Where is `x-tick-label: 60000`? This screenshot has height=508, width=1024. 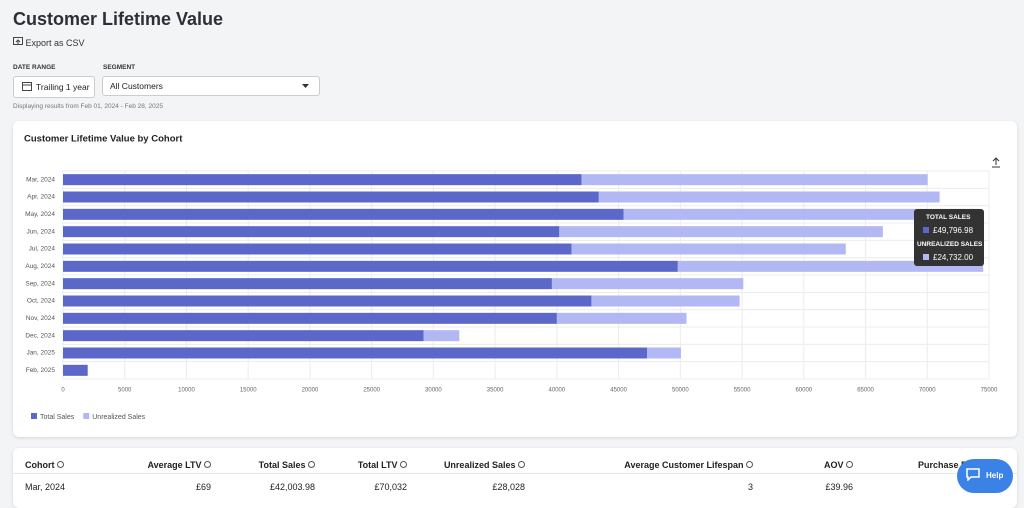
x-tick-label: 60000 is located at coordinates (803, 391).